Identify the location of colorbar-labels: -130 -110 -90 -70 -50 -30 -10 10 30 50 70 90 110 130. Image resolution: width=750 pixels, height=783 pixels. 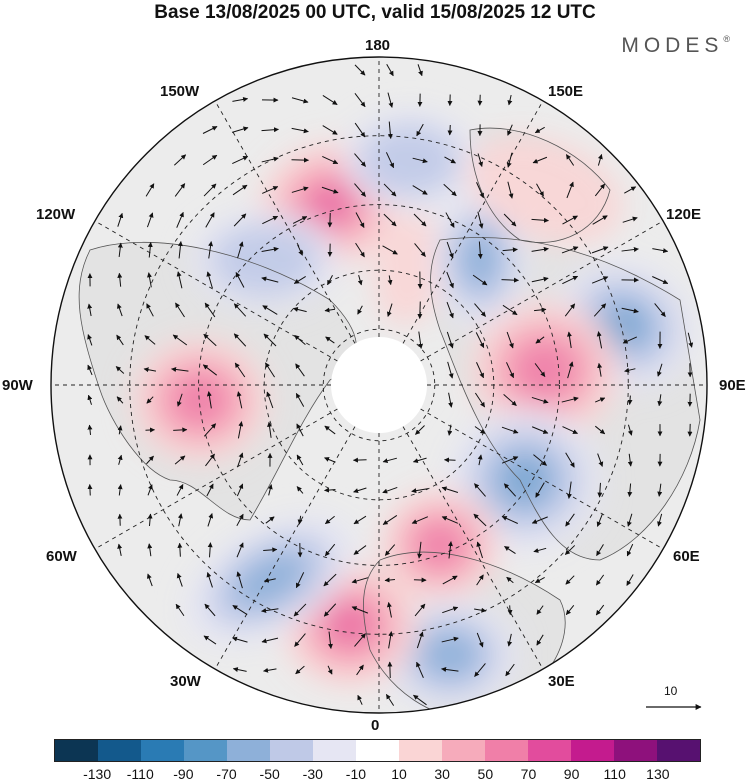
(377, 774).